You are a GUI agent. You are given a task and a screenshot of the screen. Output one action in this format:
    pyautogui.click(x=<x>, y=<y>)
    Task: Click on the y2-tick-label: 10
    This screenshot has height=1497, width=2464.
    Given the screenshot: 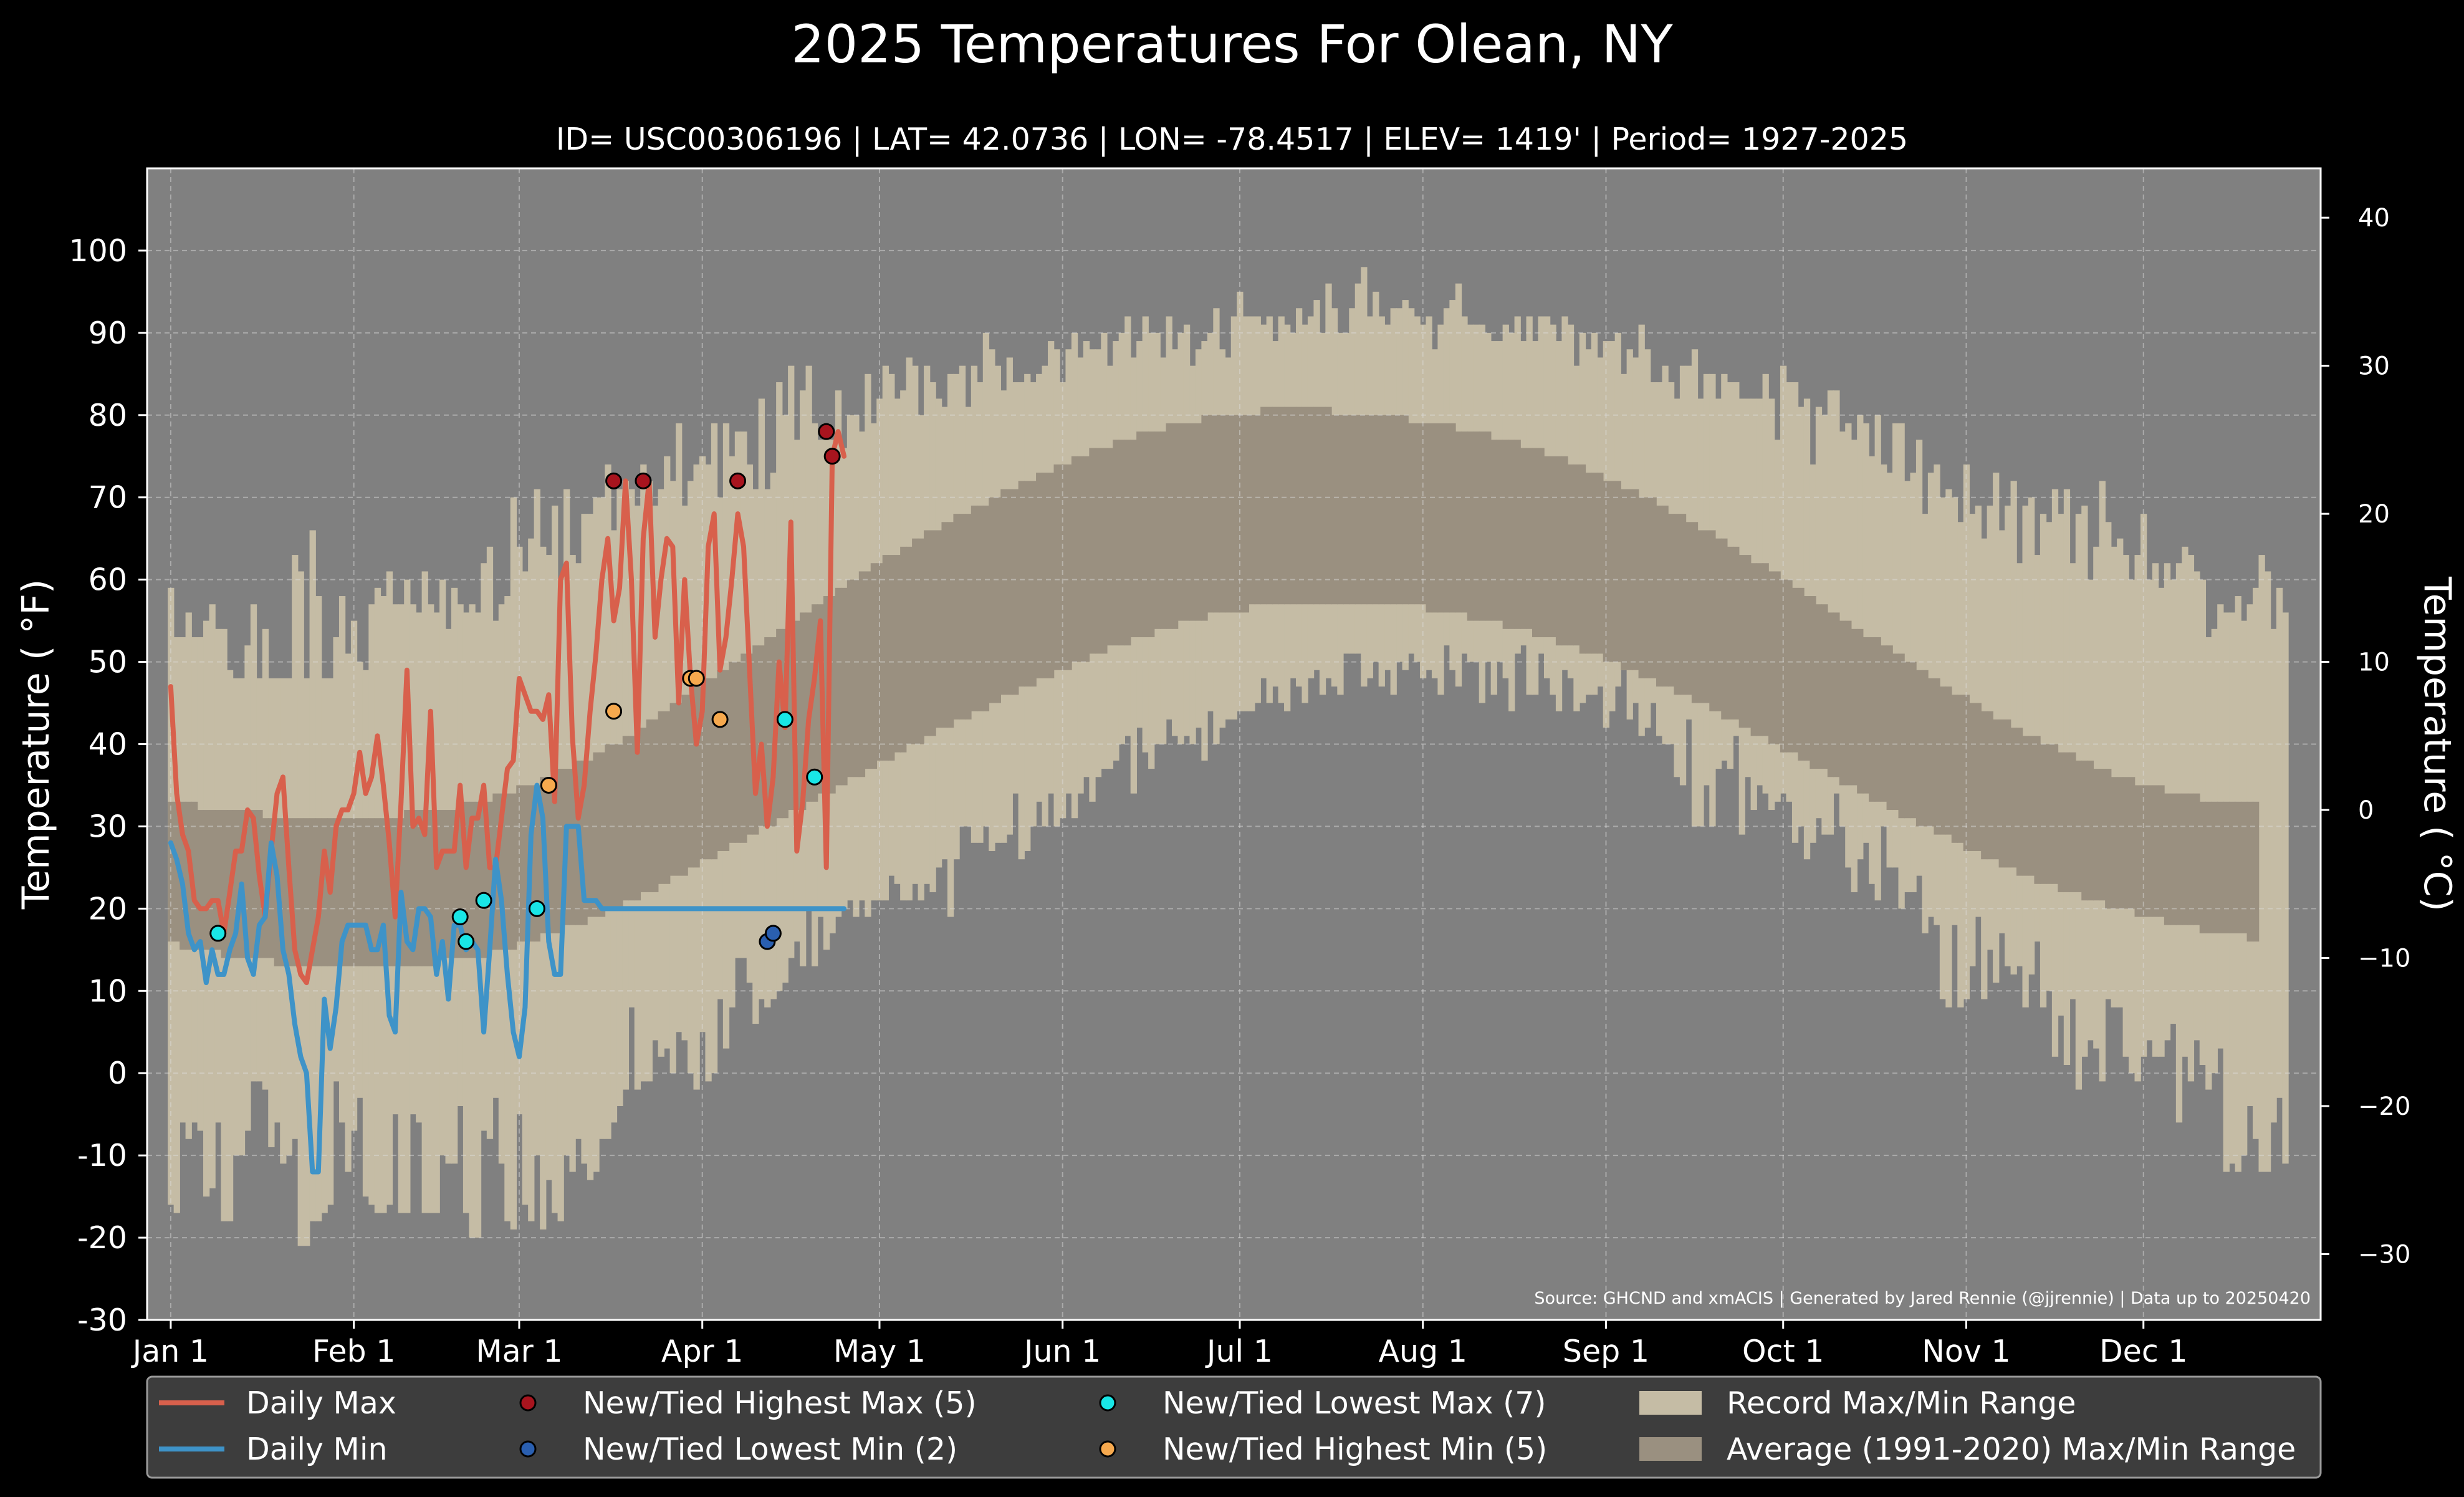 What is the action you would take?
    pyautogui.click(x=2374, y=662)
    